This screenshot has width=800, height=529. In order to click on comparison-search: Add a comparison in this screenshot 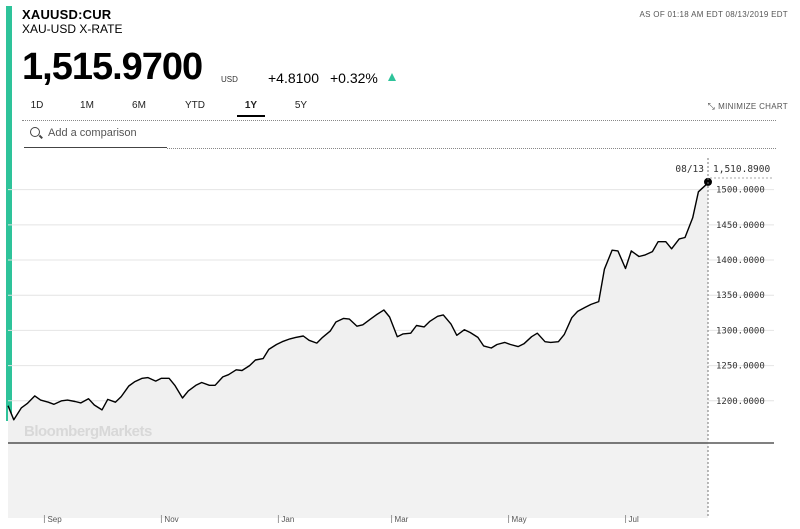, I will do `click(95, 135)`.